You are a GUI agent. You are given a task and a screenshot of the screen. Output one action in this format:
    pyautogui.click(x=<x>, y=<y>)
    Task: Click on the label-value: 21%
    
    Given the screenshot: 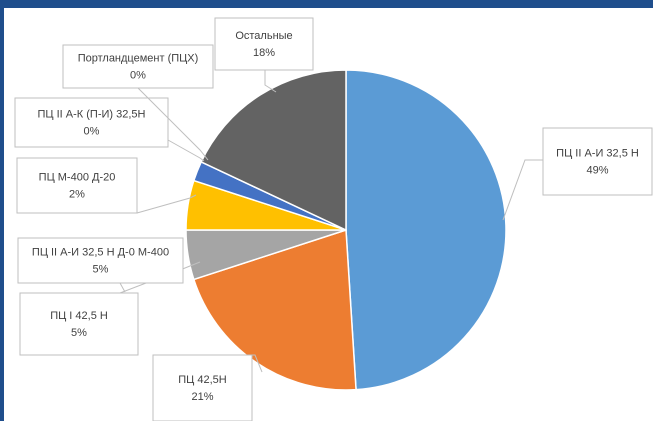 What is the action you would take?
    pyautogui.click(x=202, y=397)
    